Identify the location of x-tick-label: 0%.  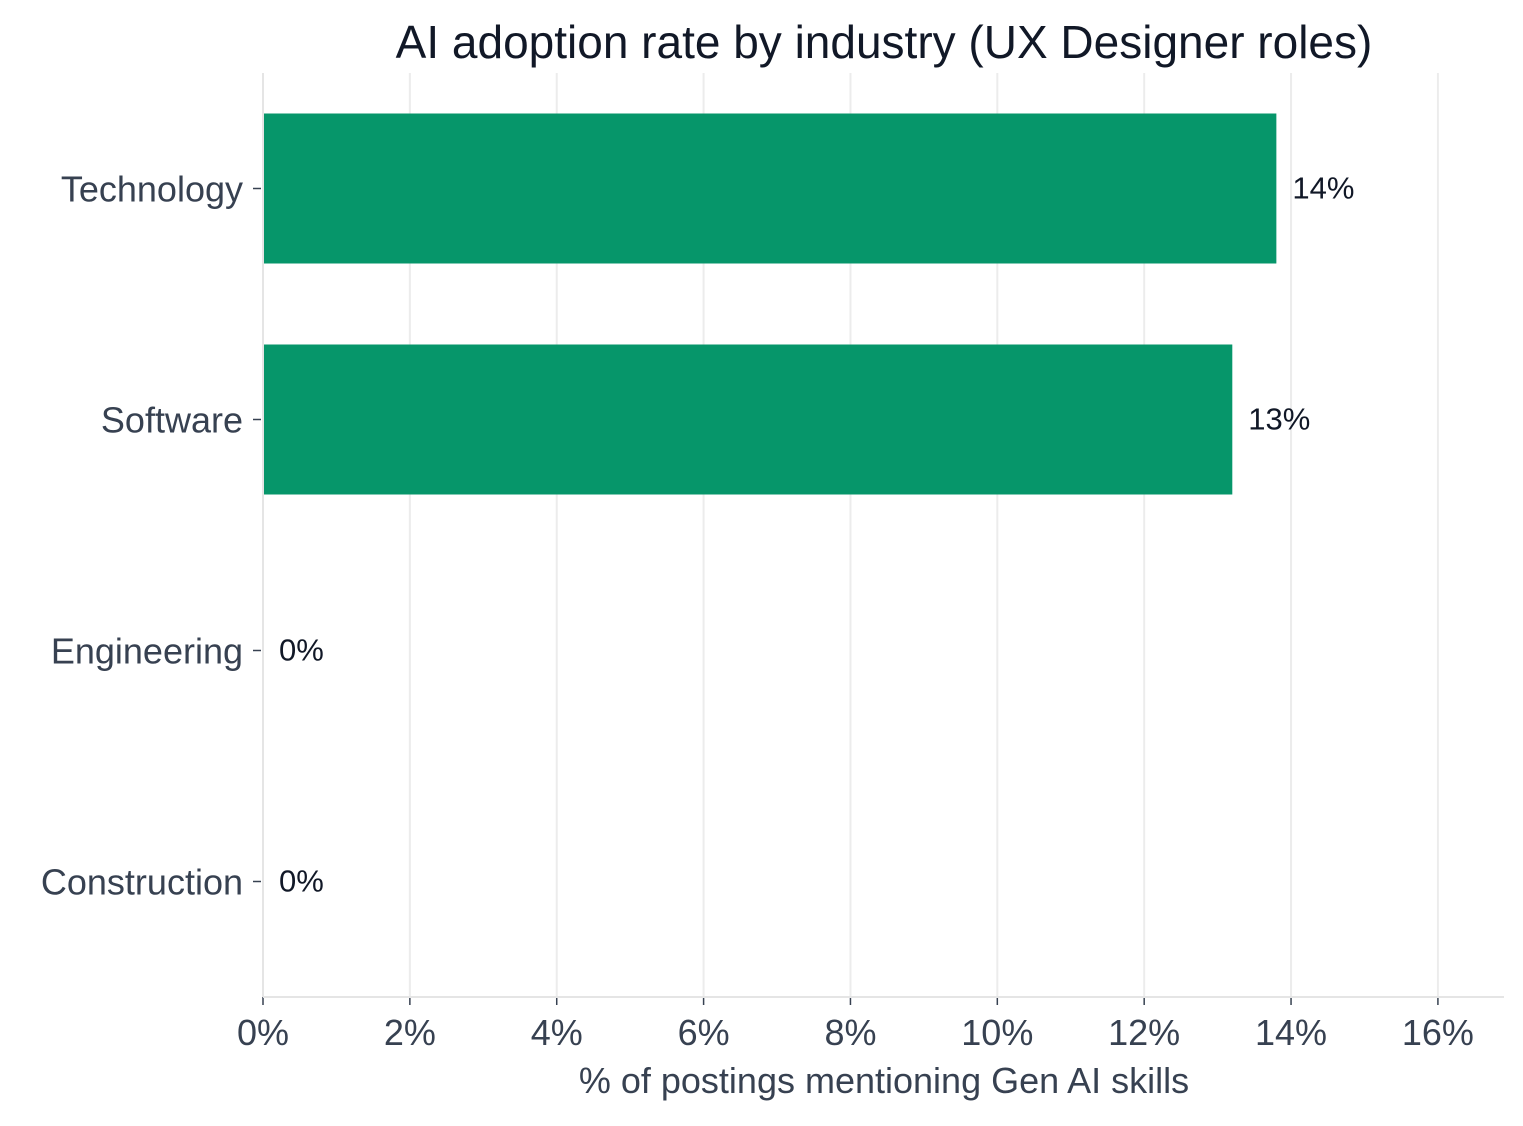
(263, 1032).